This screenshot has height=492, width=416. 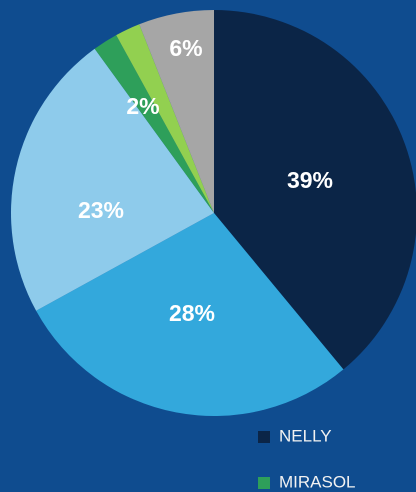 What do you see at coordinates (101, 210) in the screenshot?
I see `data-label: 23%` at bounding box center [101, 210].